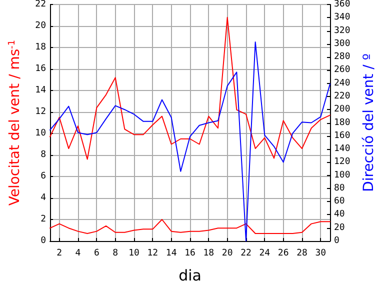  Describe the element at coordinates (190, 275) in the screenshot. I see `x-axis-title: dia` at that location.